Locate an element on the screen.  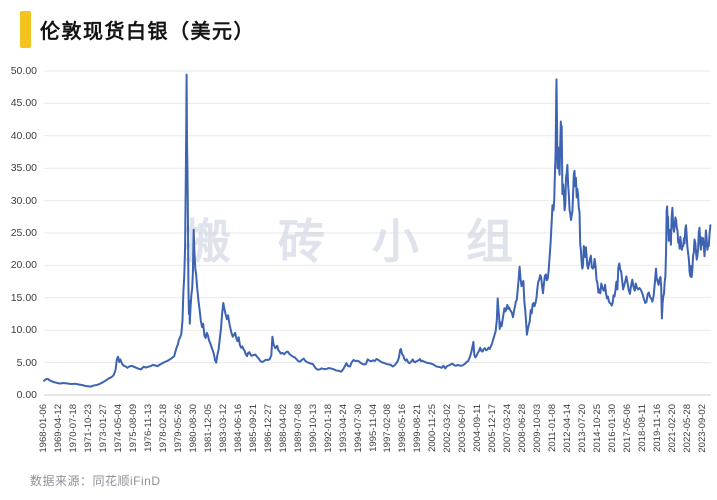
title-row: 伦敦现货白银（美元） is located at coordinates (137, 29).